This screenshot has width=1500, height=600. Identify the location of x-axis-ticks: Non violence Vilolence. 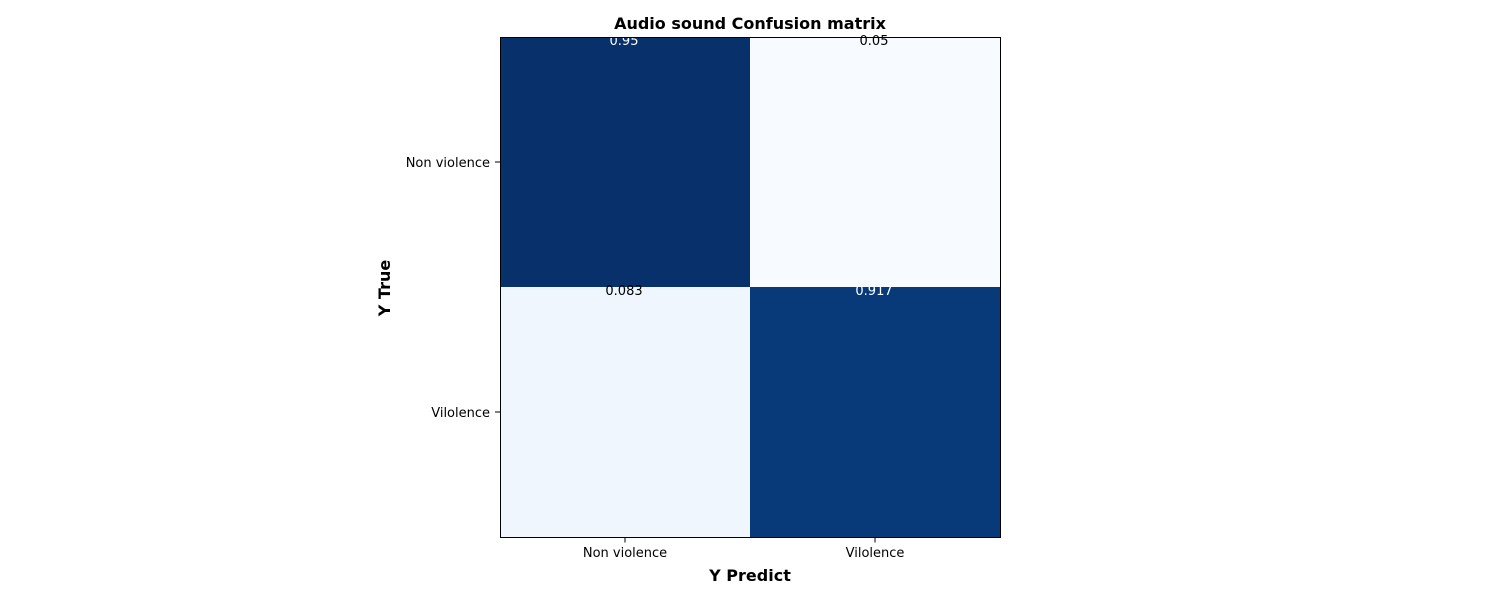
(744, 550).